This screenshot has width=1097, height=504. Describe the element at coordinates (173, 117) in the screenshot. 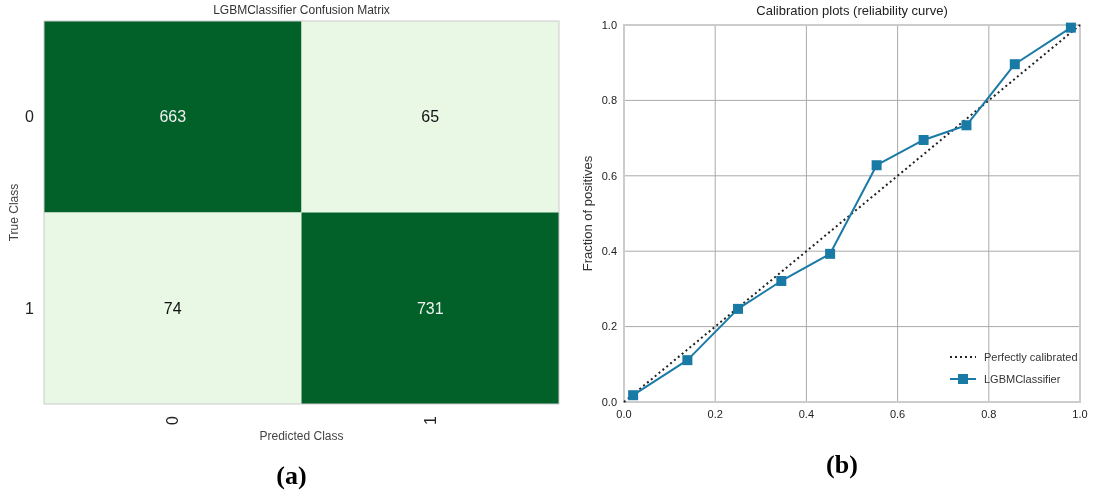

I see `data-label: 663` at that location.